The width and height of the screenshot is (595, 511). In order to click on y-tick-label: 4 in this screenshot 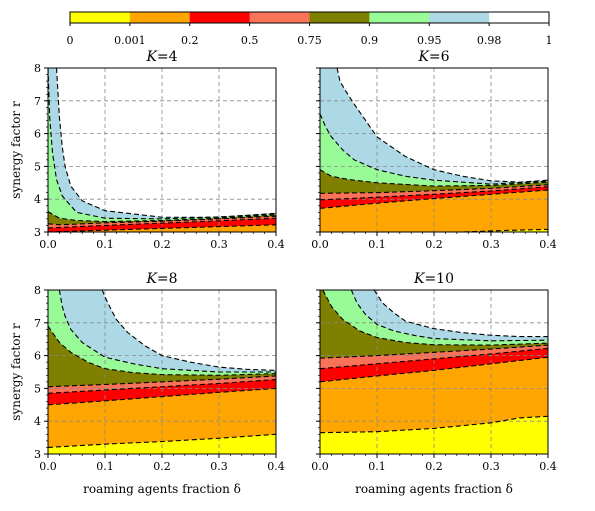, I will do `click(37, 421)`.